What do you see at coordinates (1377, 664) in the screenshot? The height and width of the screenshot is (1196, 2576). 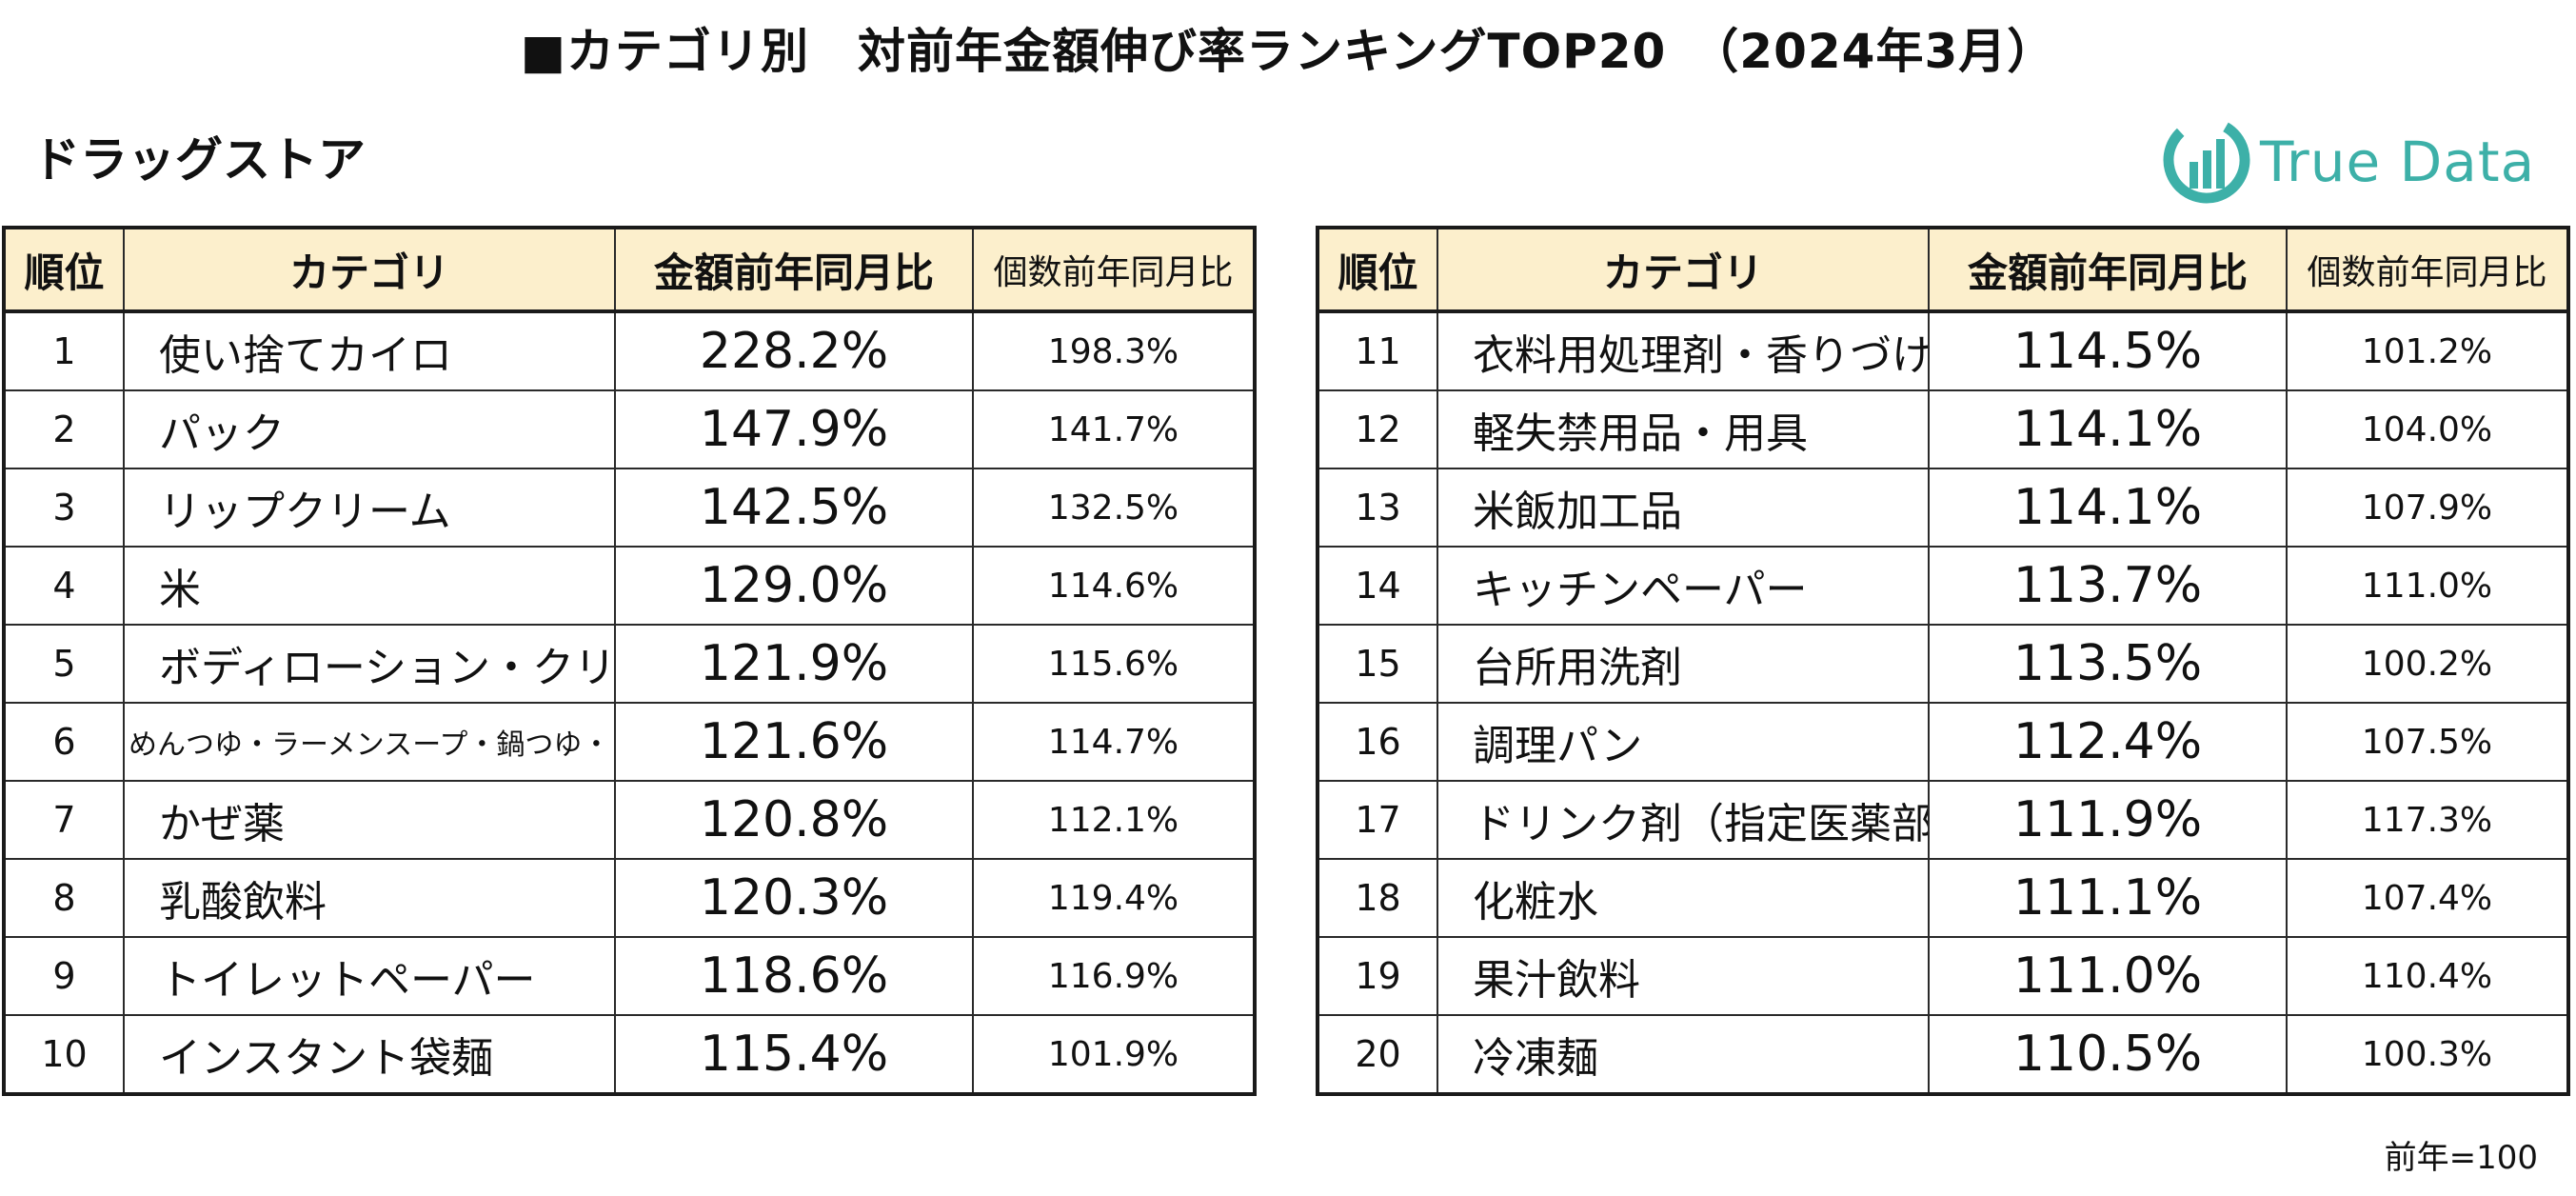 I see `rank-cell: 15` at bounding box center [1377, 664].